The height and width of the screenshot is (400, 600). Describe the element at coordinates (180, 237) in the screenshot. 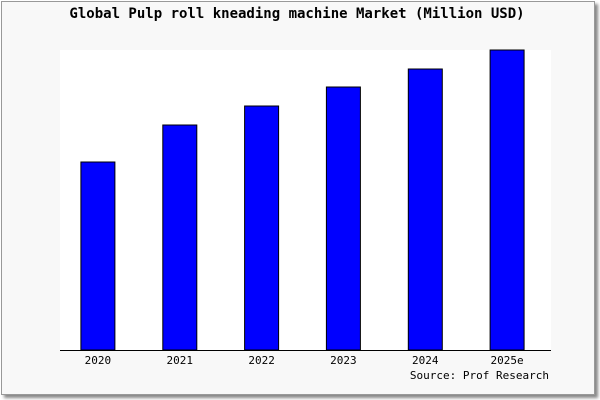

I see `bar-2021` at that location.